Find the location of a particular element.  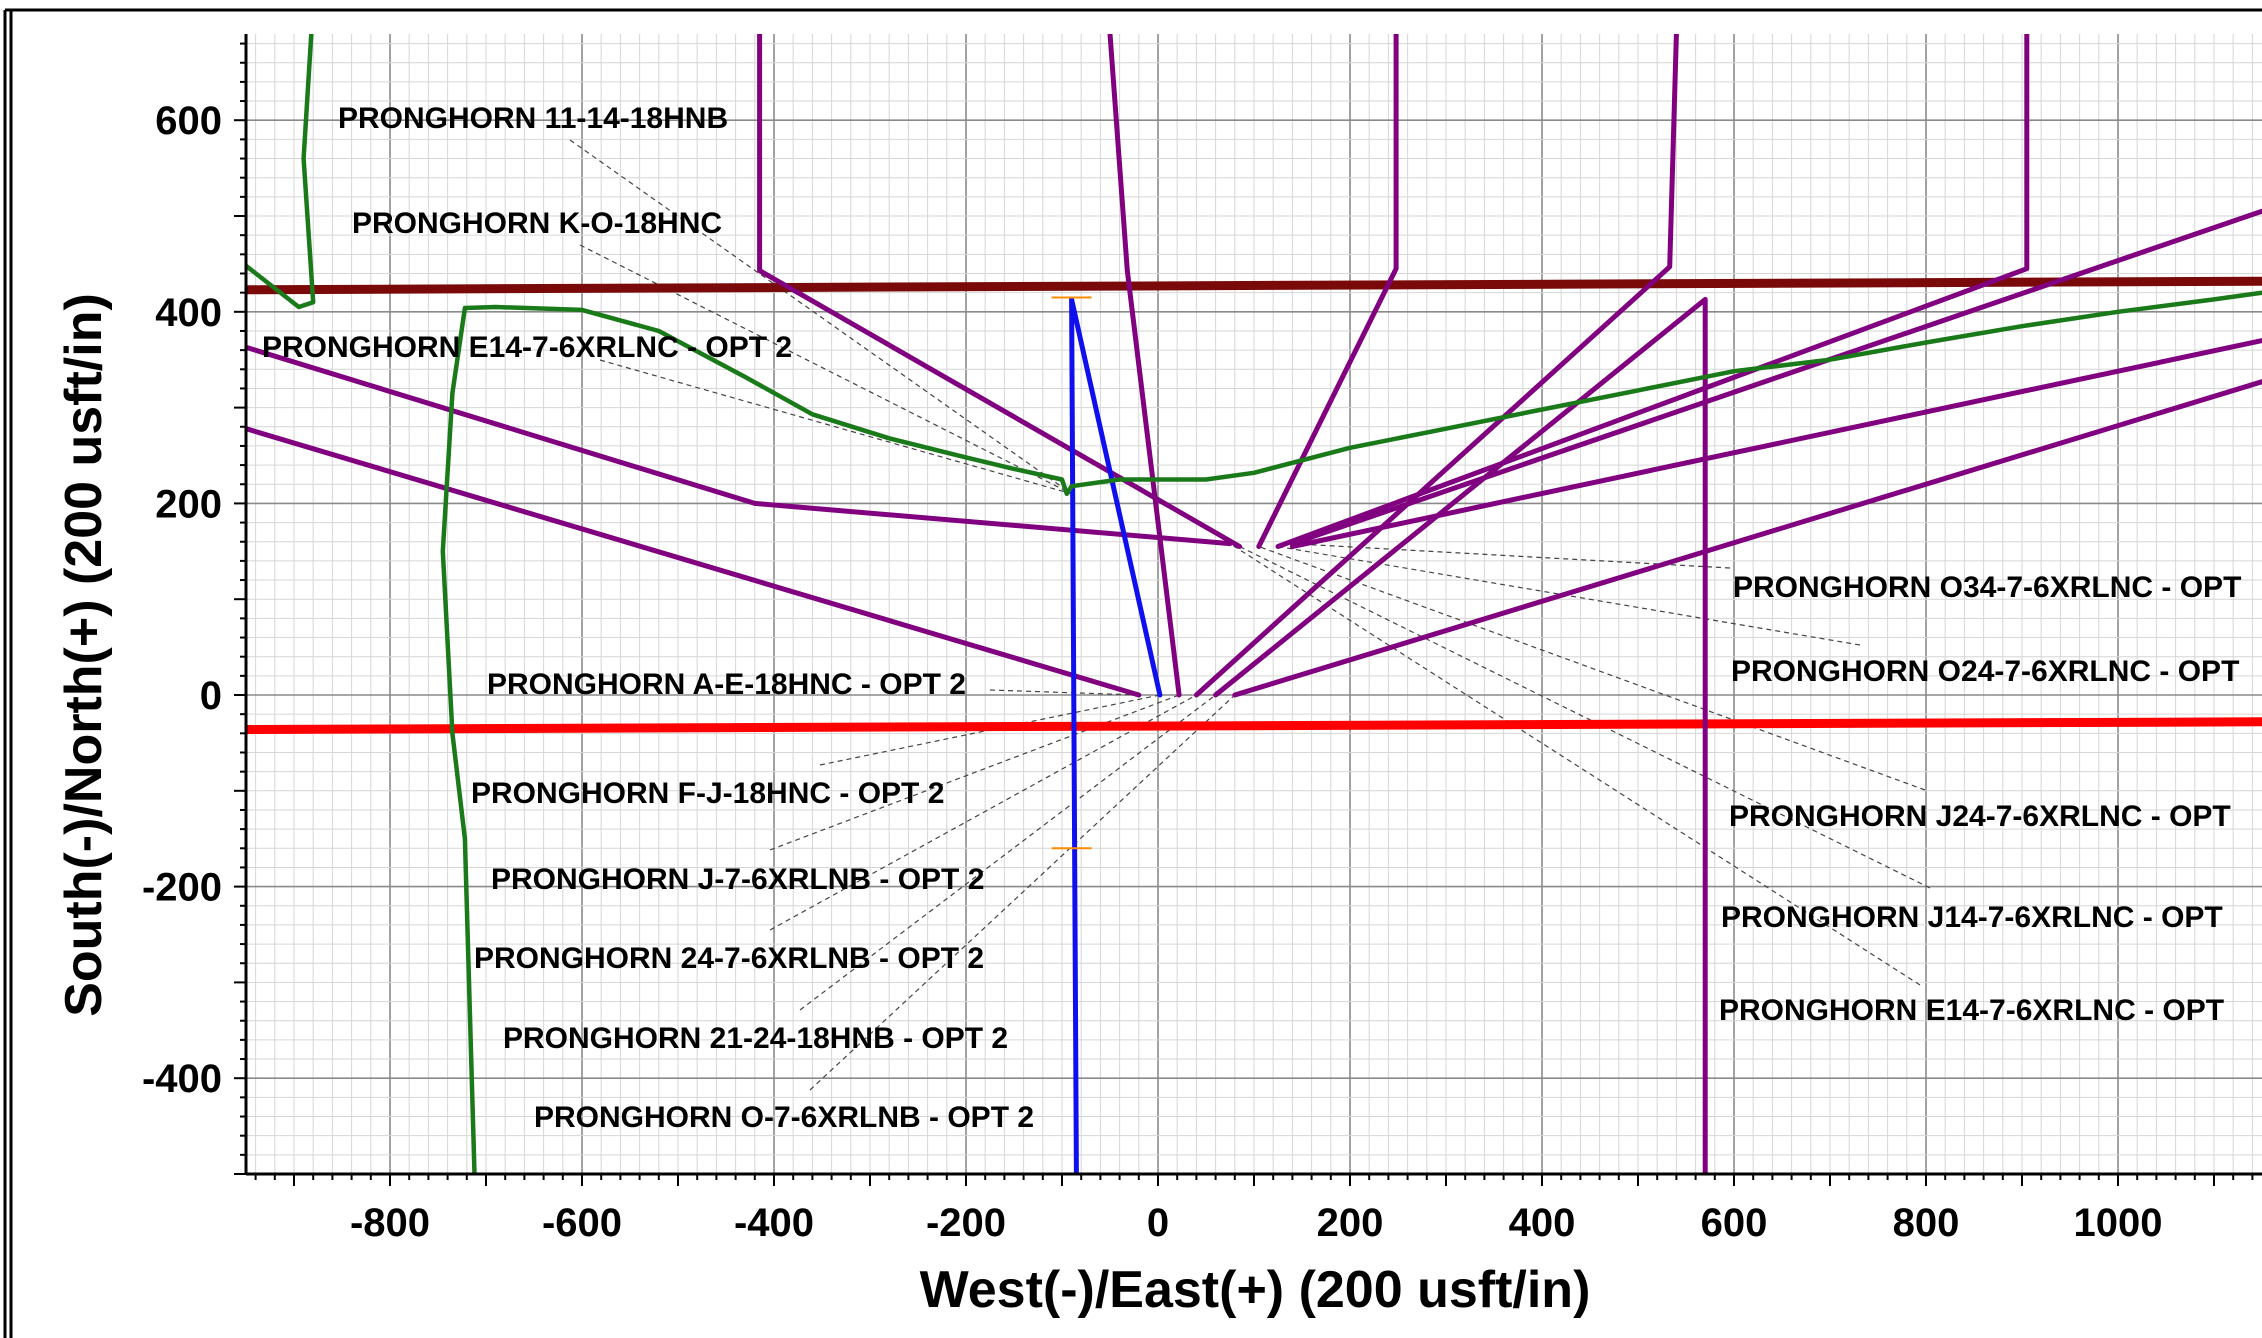

well-label: PRONGHORN A-E-18HNC - OPT 2 is located at coordinates (726, 684).